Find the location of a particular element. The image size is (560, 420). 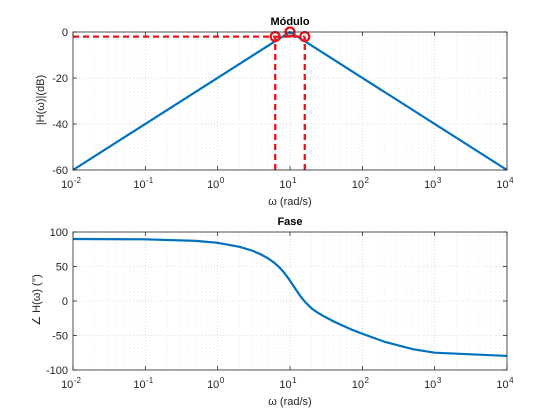

magnitude-x-tick-exponent: 4 is located at coordinates (511, 180).